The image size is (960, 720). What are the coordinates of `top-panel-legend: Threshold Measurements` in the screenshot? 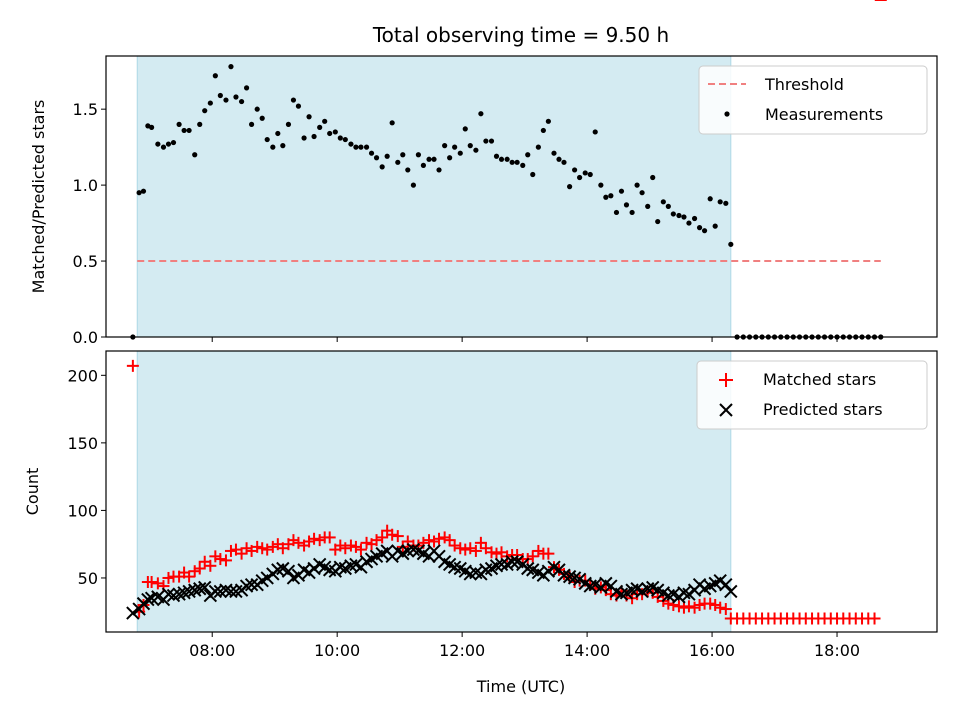 It's located at (813, 100).